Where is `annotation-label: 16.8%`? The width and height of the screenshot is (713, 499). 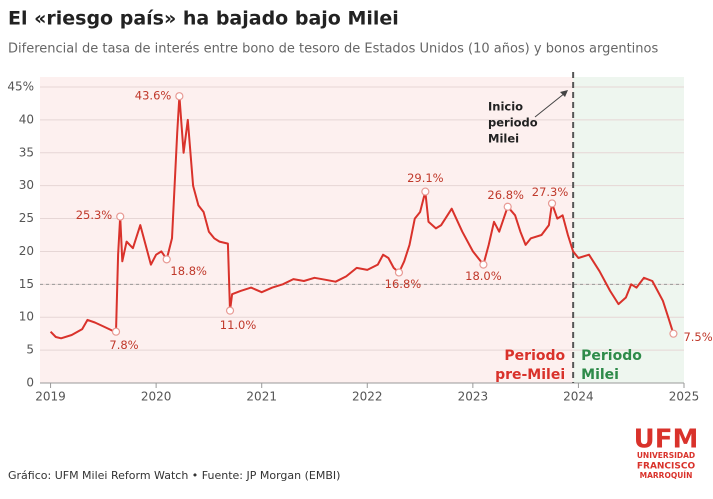
annotation-label: 16.8% is located at coordinates (403, 284).